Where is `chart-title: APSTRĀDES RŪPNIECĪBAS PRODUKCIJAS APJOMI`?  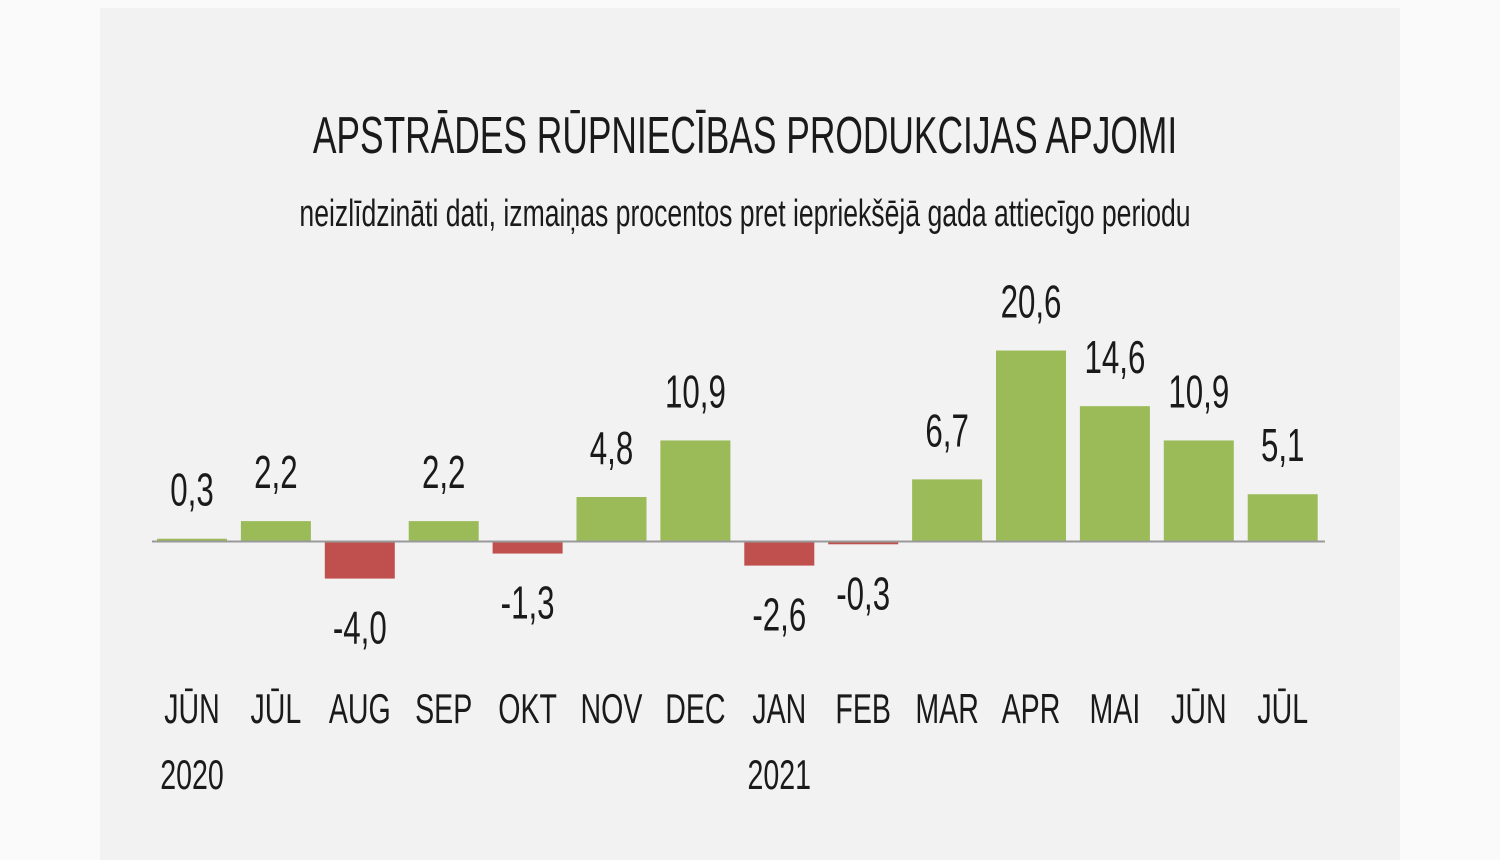 chart-title: APSTRĀDES RŪPNIECĪBAS PRODUKCIJAS APJOMI is located at coordinates (745, 135).